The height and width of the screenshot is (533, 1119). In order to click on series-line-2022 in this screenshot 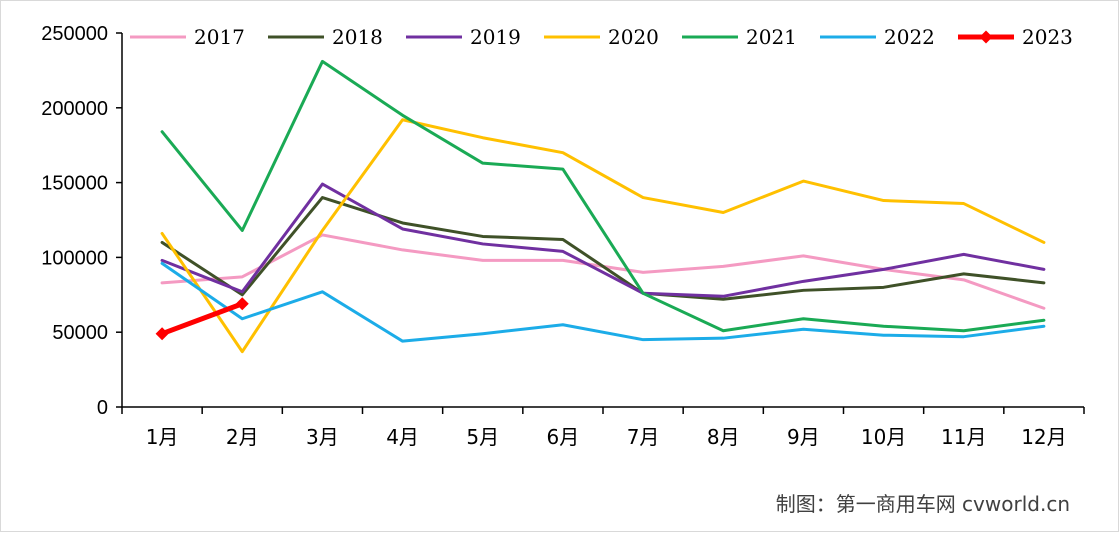, I will do `click(603, 302)`.